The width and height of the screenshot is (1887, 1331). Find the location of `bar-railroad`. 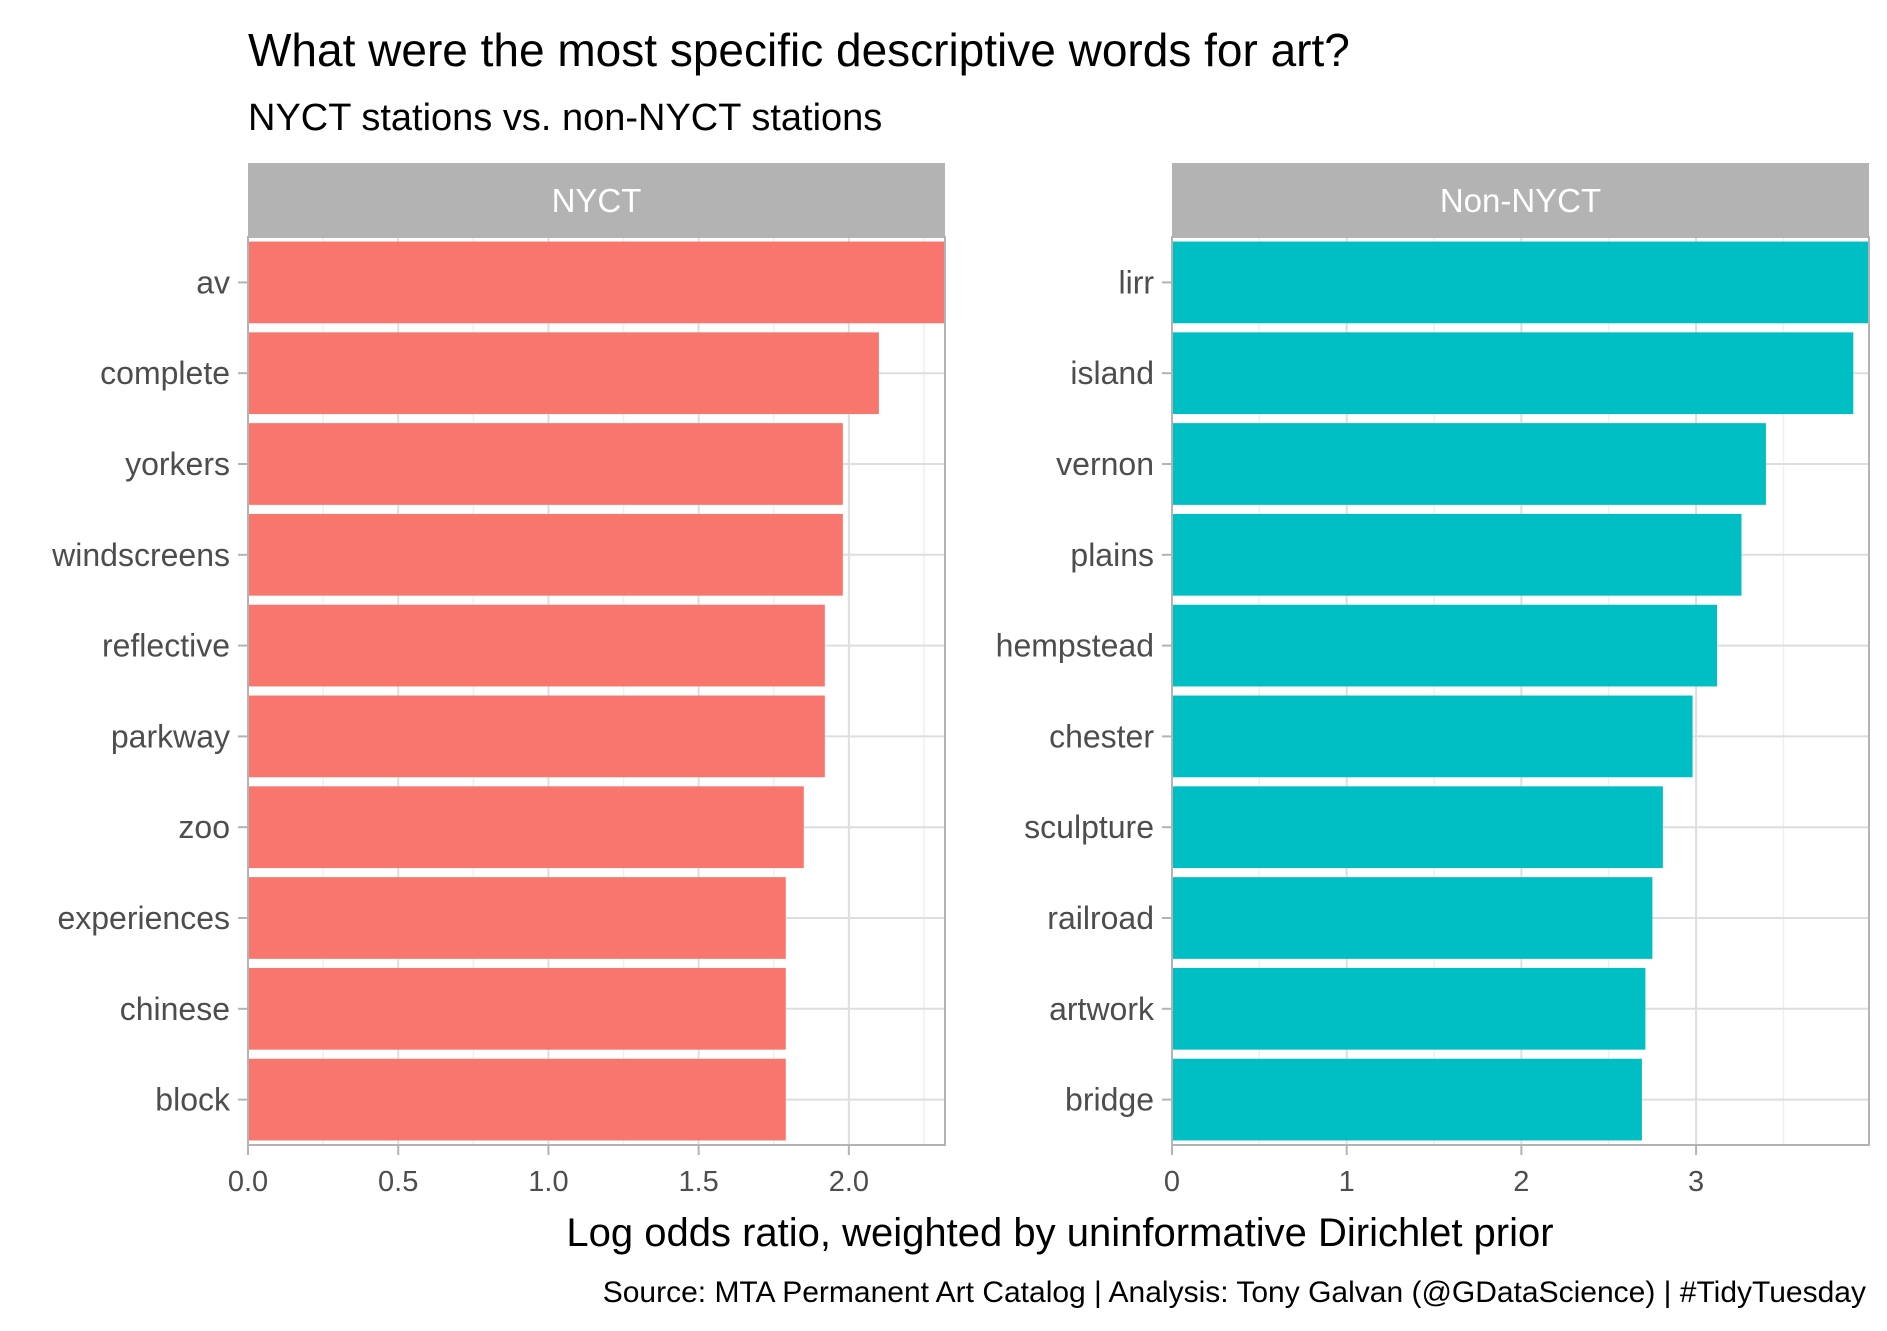

bar-railroad is located at coordinates (1412, 918).